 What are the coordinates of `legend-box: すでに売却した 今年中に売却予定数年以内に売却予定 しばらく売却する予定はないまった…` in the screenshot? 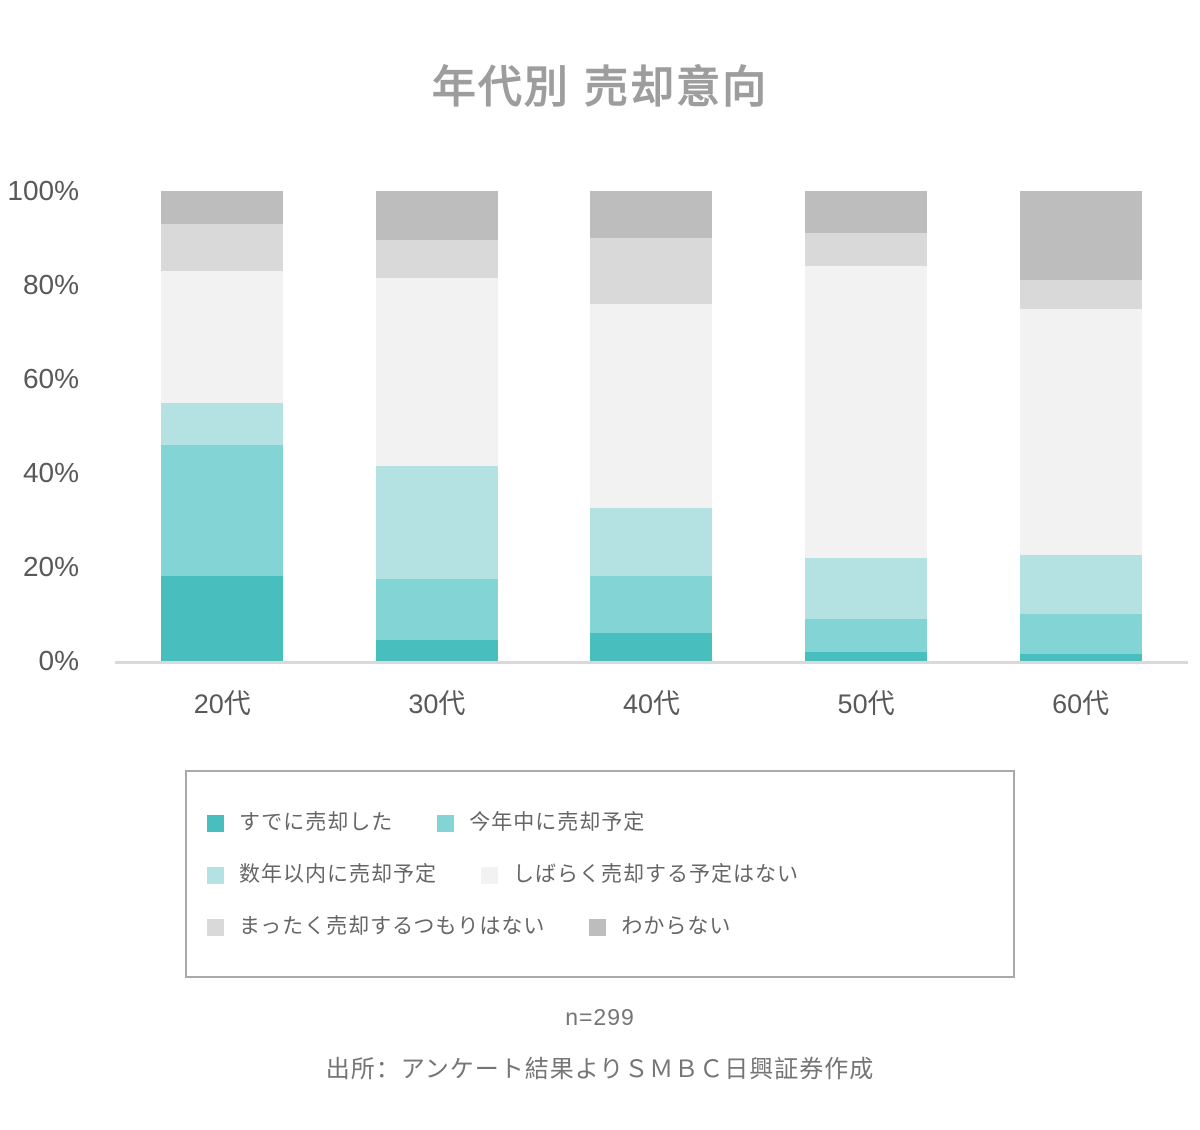 It's located at (600, 874).